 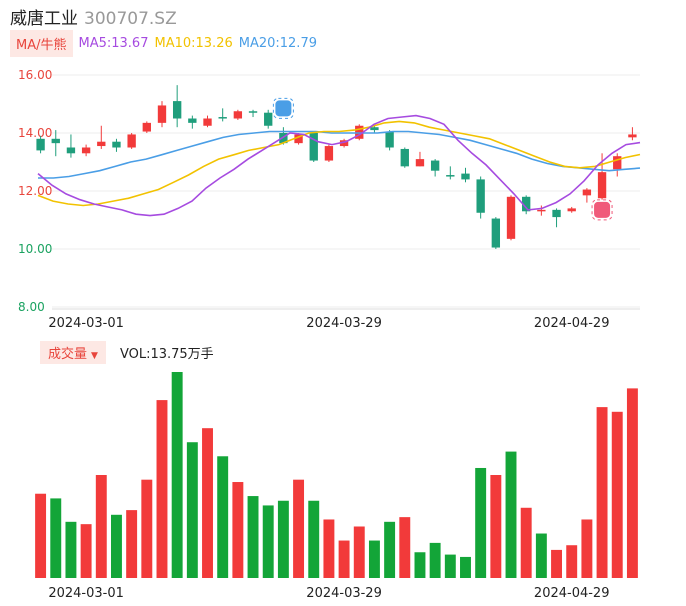 I want to click on stock-title: 威唐工业 300707.SZ, so click(x=93, y=16).